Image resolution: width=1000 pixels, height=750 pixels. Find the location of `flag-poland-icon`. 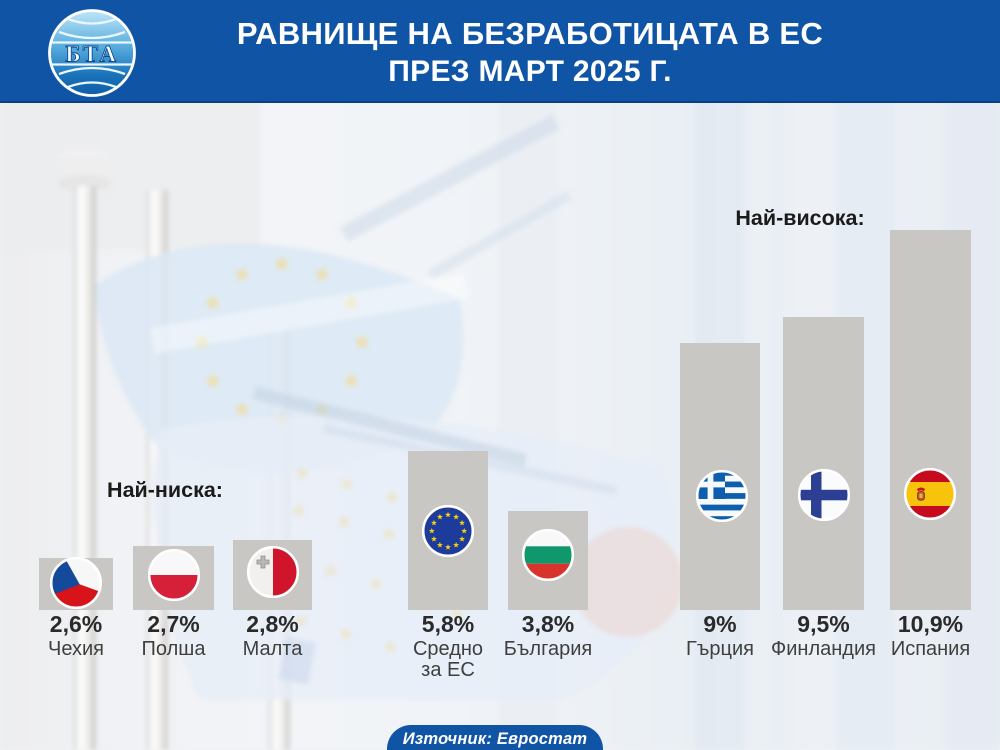

flag-poland-icon is located at coordinates (174, 575).